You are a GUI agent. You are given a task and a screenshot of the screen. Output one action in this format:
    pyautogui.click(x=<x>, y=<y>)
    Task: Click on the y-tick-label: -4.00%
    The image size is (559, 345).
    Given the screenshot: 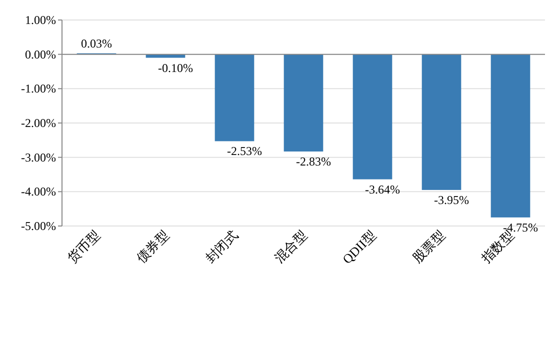 What is the action you would take?
    pyautogui.click(x=38, y=191)
    